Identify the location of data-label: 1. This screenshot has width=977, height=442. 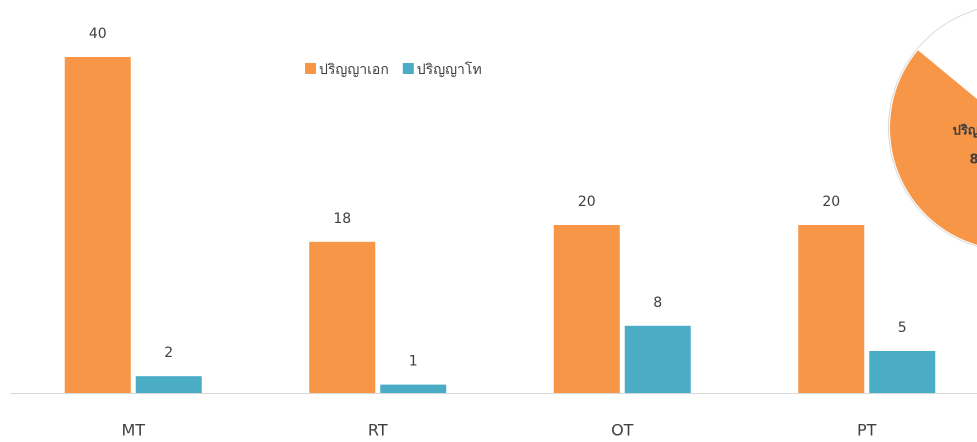
(413, 362).